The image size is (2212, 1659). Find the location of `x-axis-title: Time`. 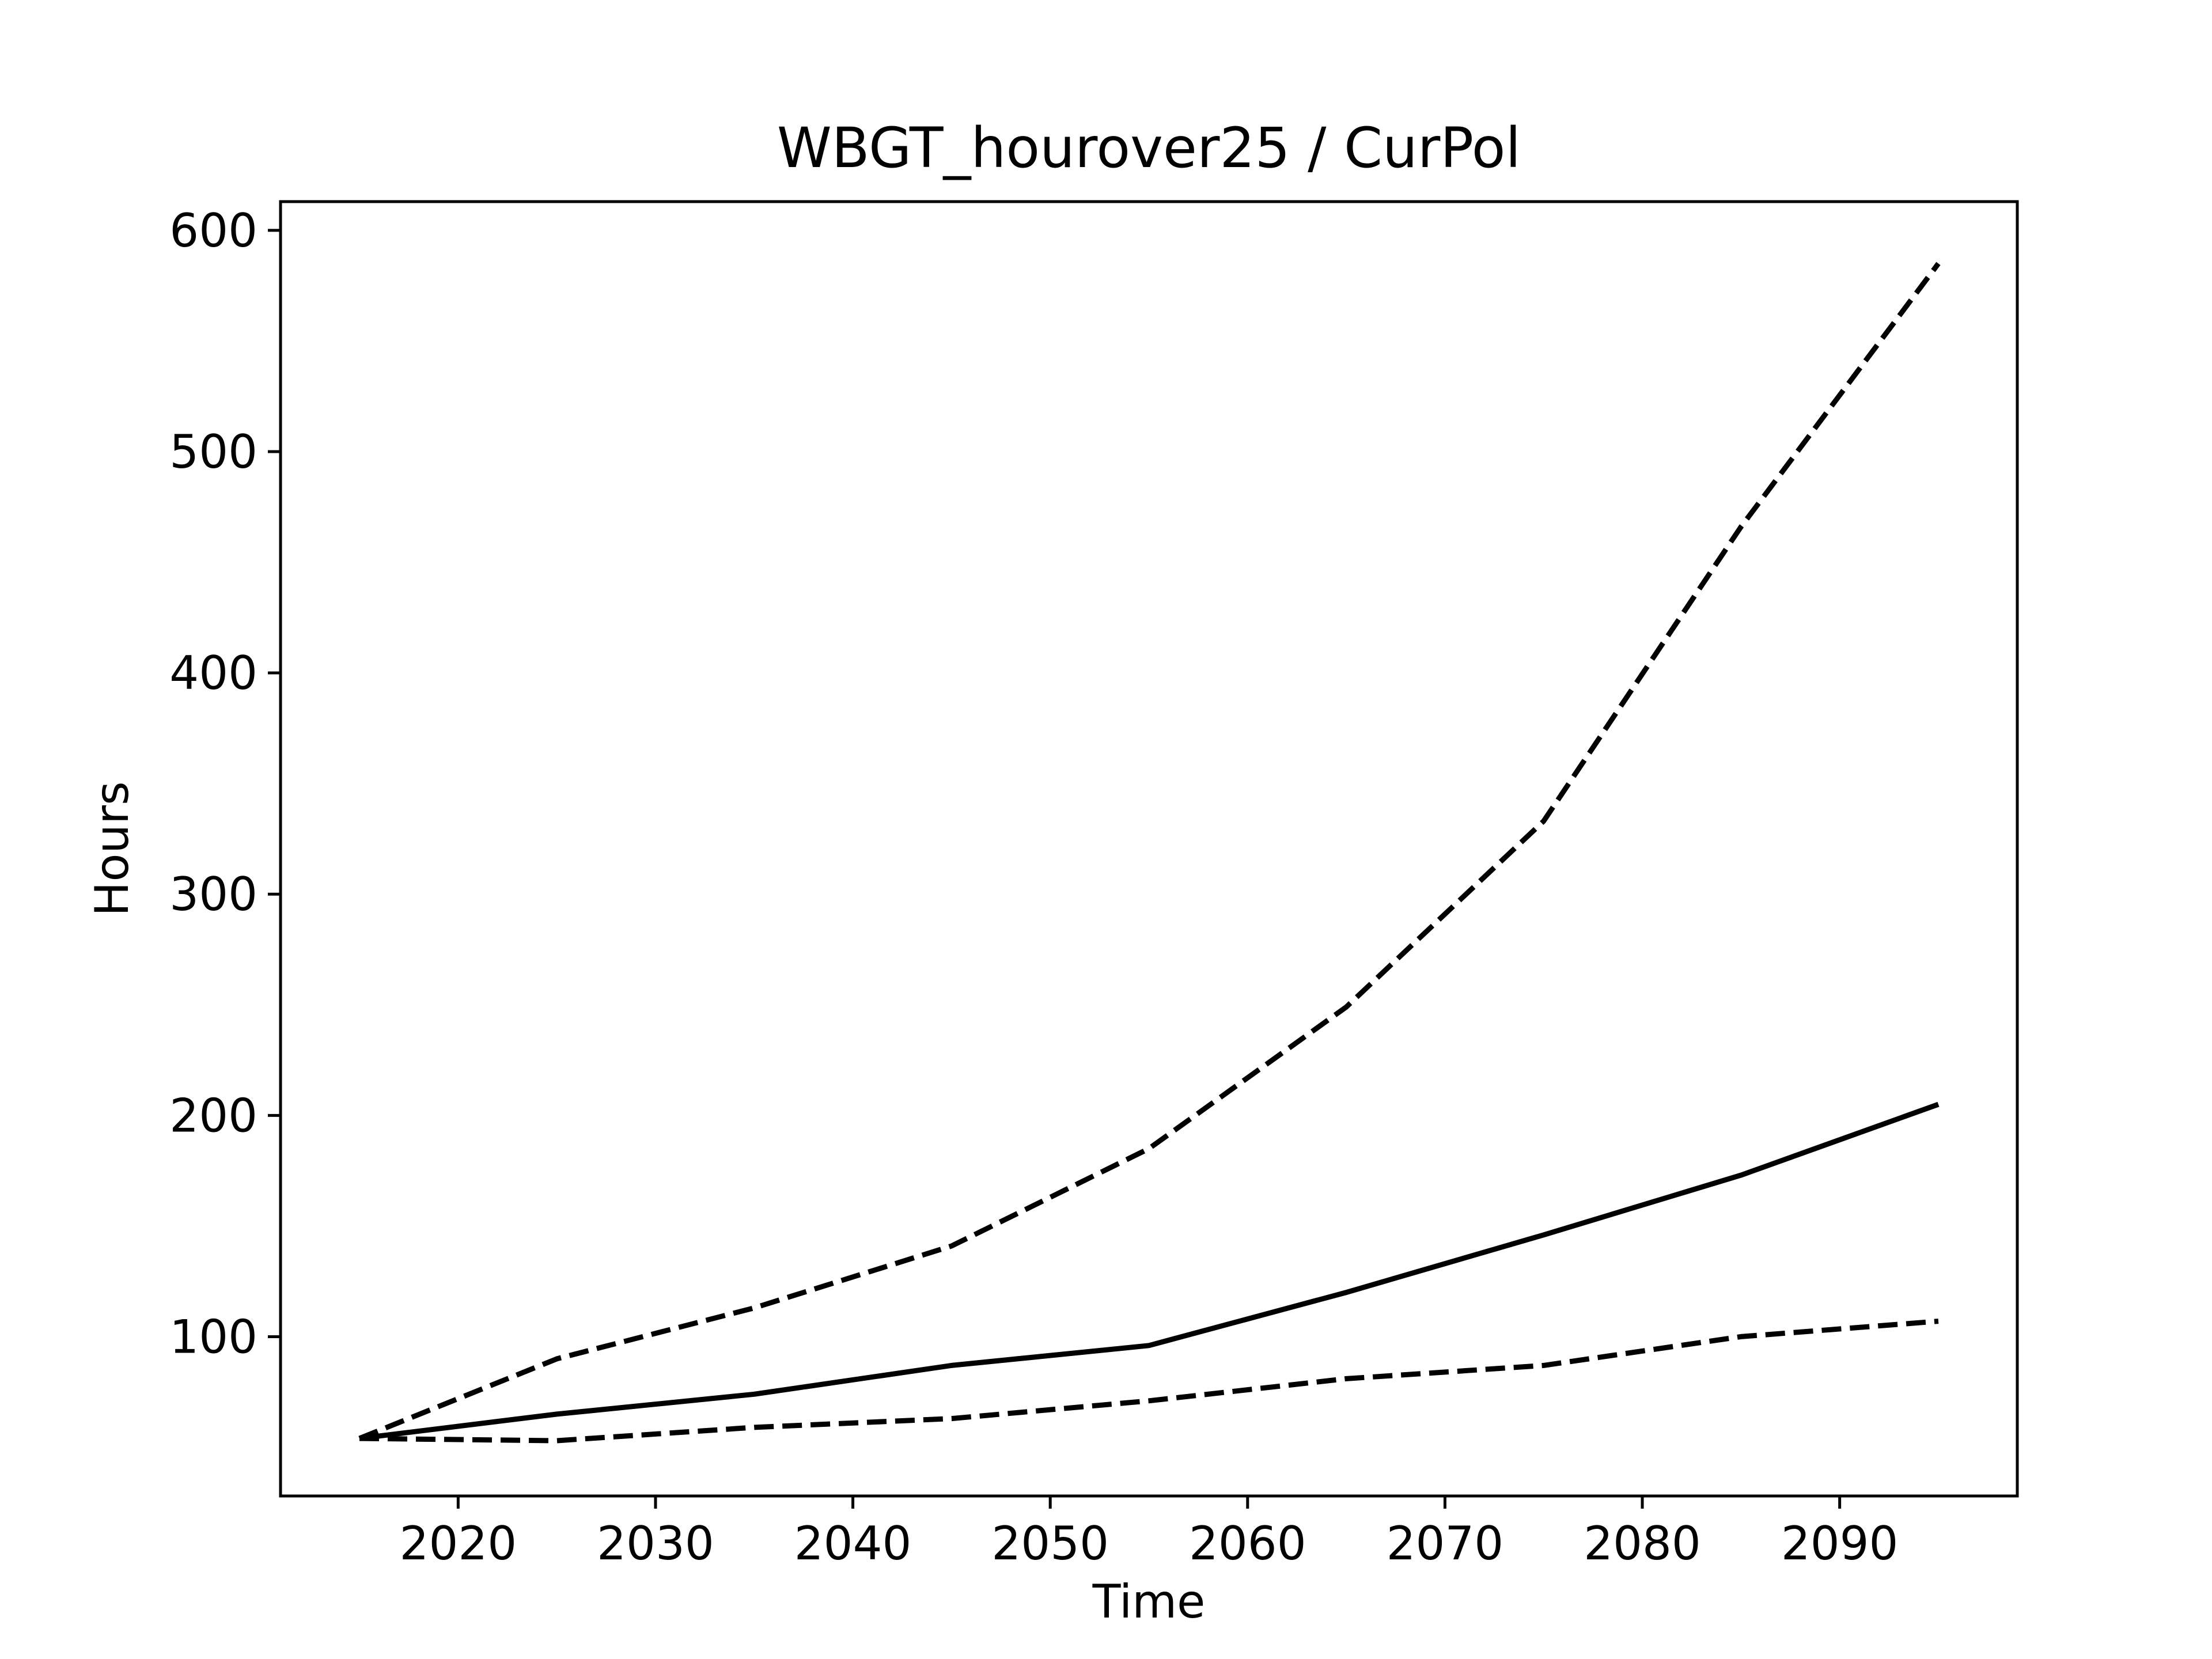

x-axis-title: Time is located at coordinates (1149, 1601).